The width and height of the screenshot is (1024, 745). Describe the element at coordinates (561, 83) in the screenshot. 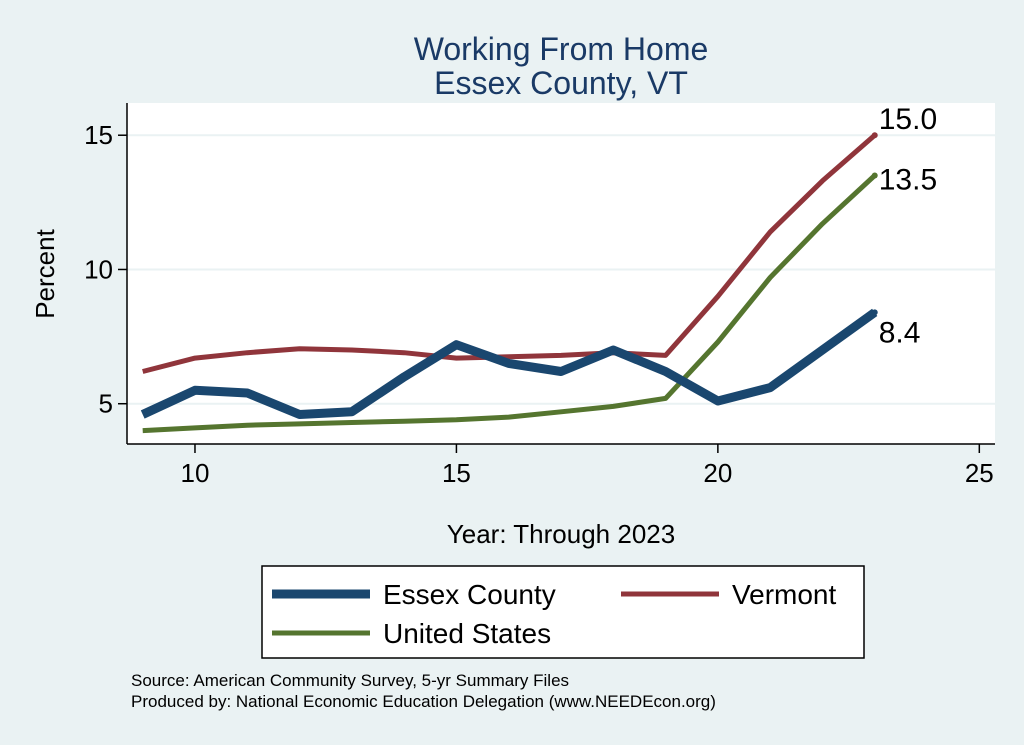

I see `chart-title-line-2: Essex County, VT` at that location.